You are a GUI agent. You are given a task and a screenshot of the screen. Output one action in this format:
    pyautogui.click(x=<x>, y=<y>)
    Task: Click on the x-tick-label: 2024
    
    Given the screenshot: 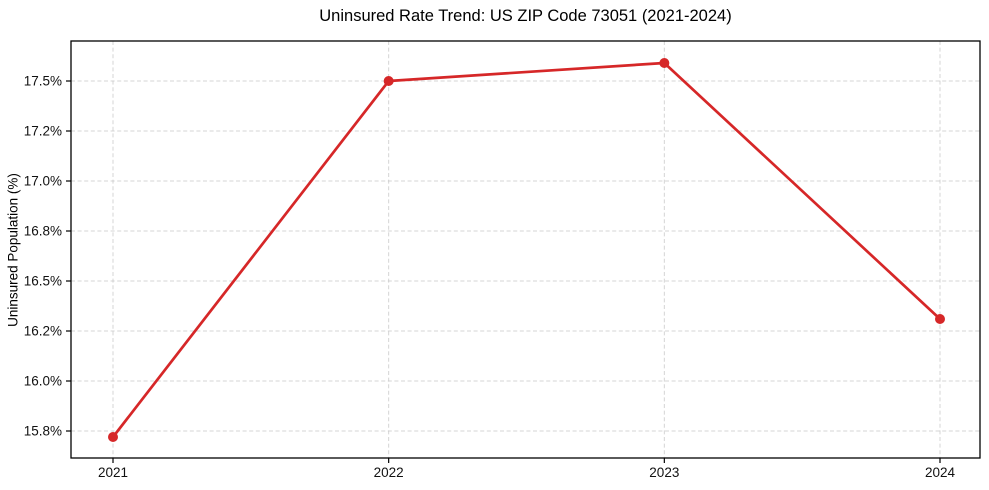 What is the action you would take?
    pyautogui.click(x=940, y=472)
    